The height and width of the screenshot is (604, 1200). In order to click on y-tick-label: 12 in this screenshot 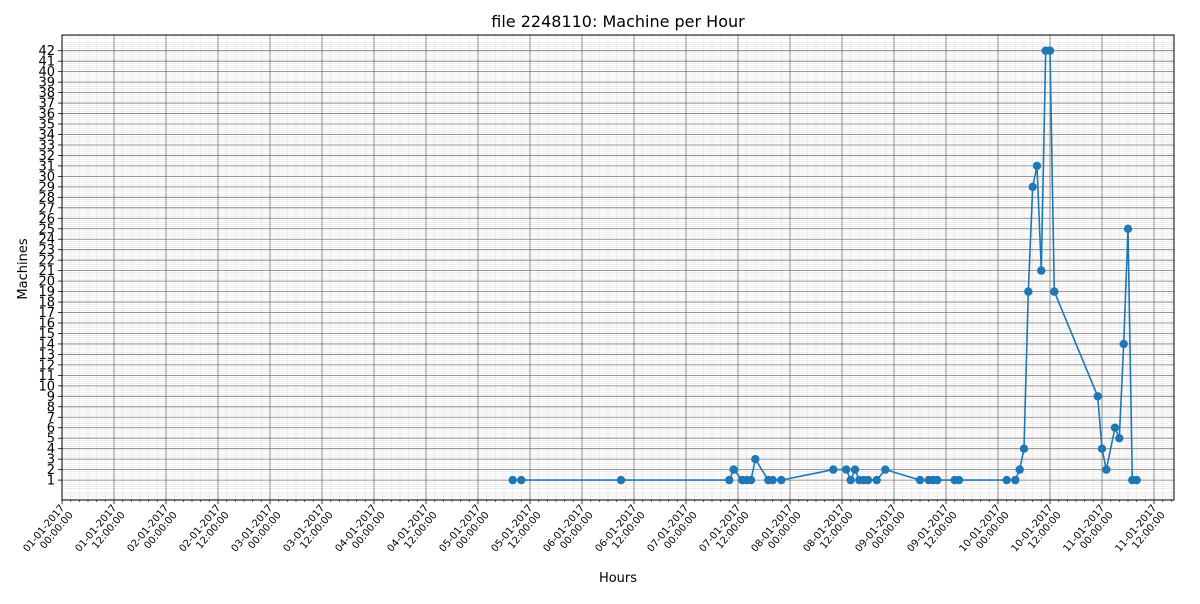, I will do `click(46, 365)`.